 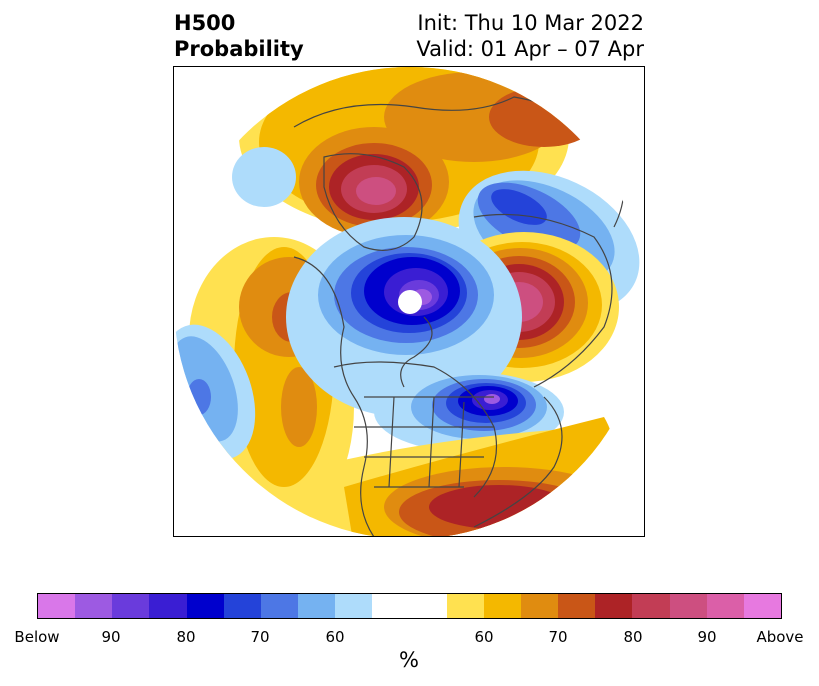 What do you see at coordinates (239, 36) in the screenshot?
I see `title-left: H500 Probability` at bounding box center [239, 36].